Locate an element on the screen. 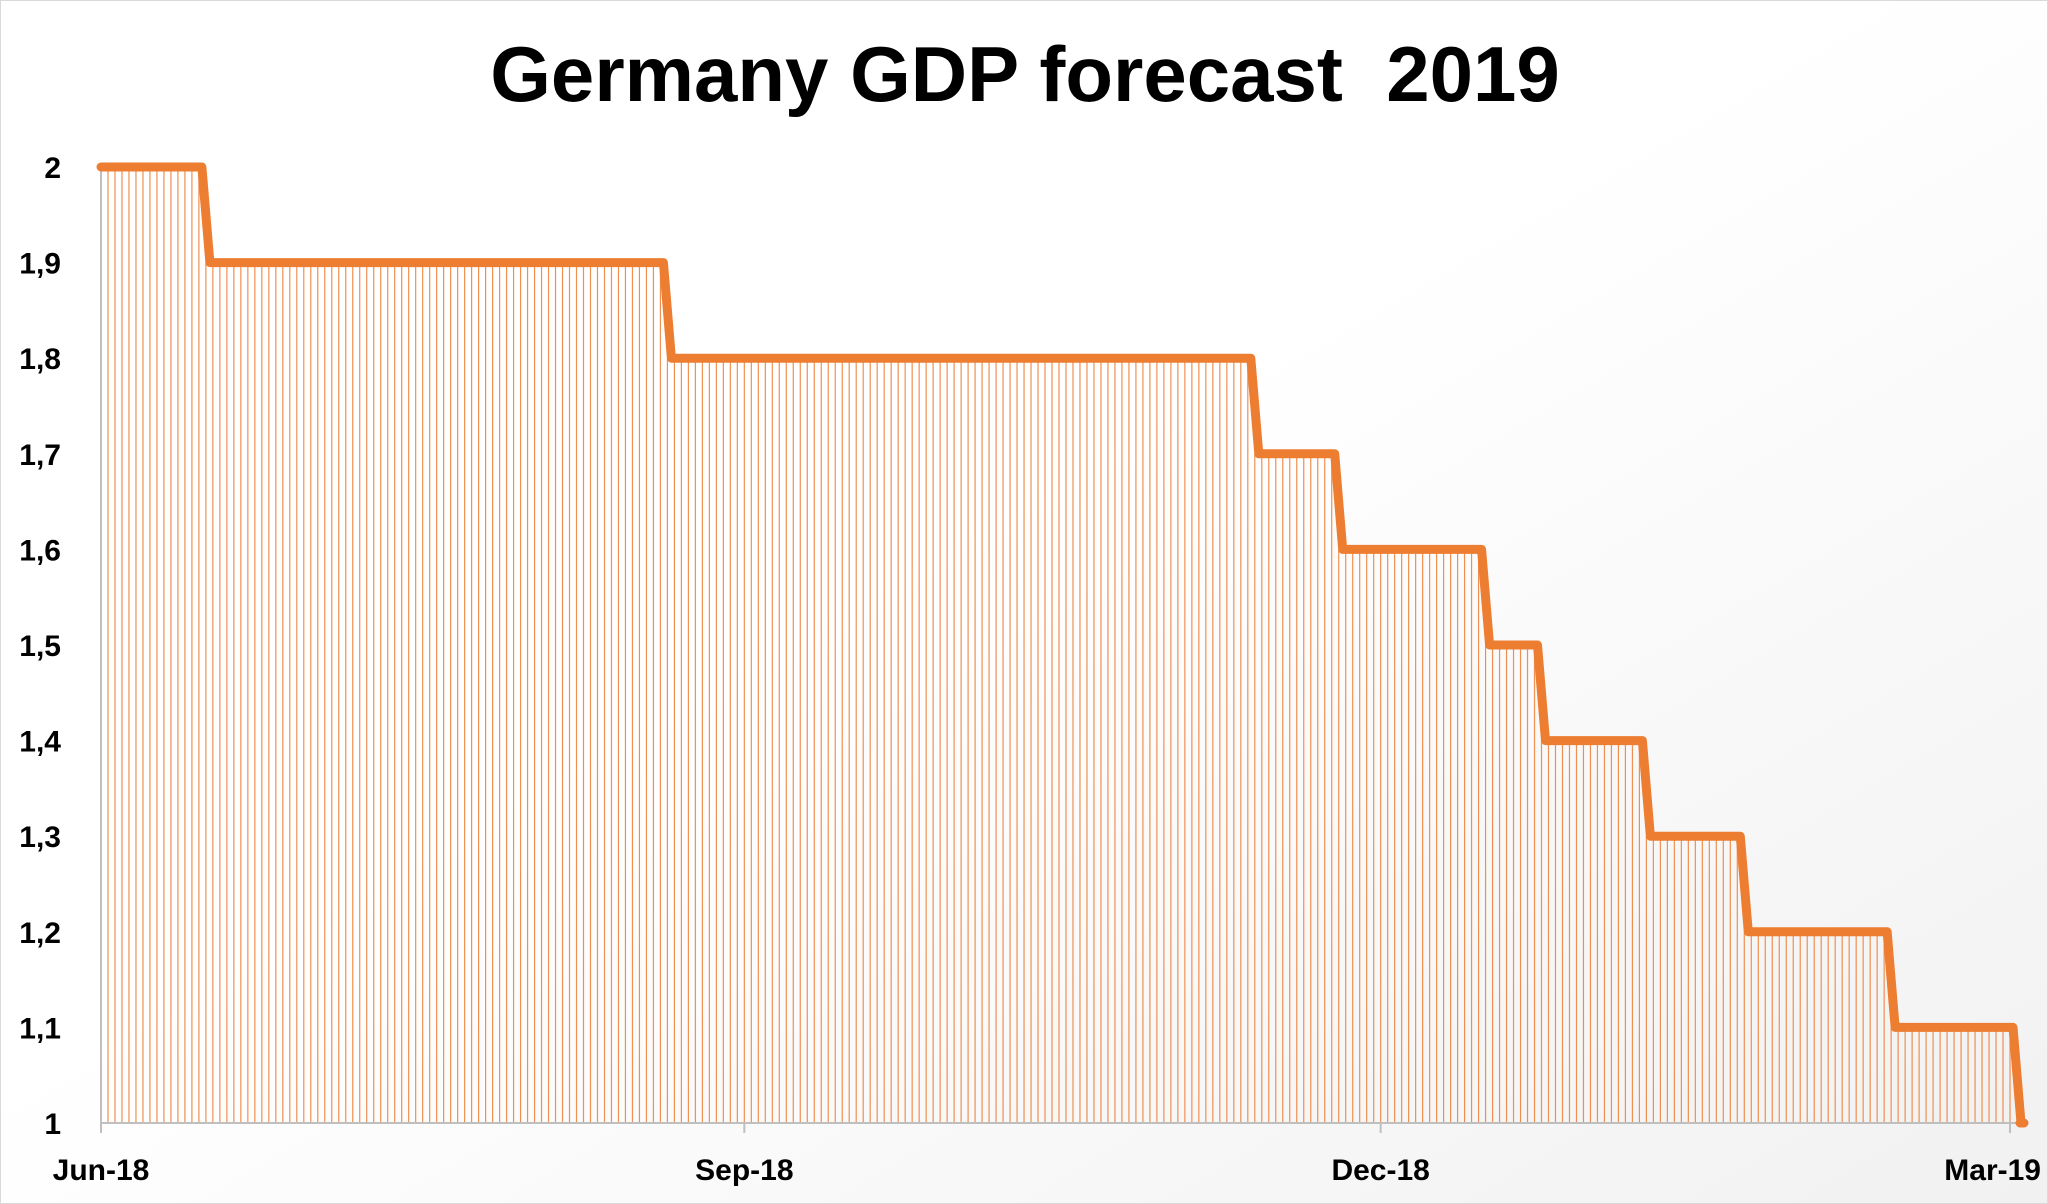 The image size is (2048, 1204). y-tick-label: 1,3 is located at coordinates (40, 837).